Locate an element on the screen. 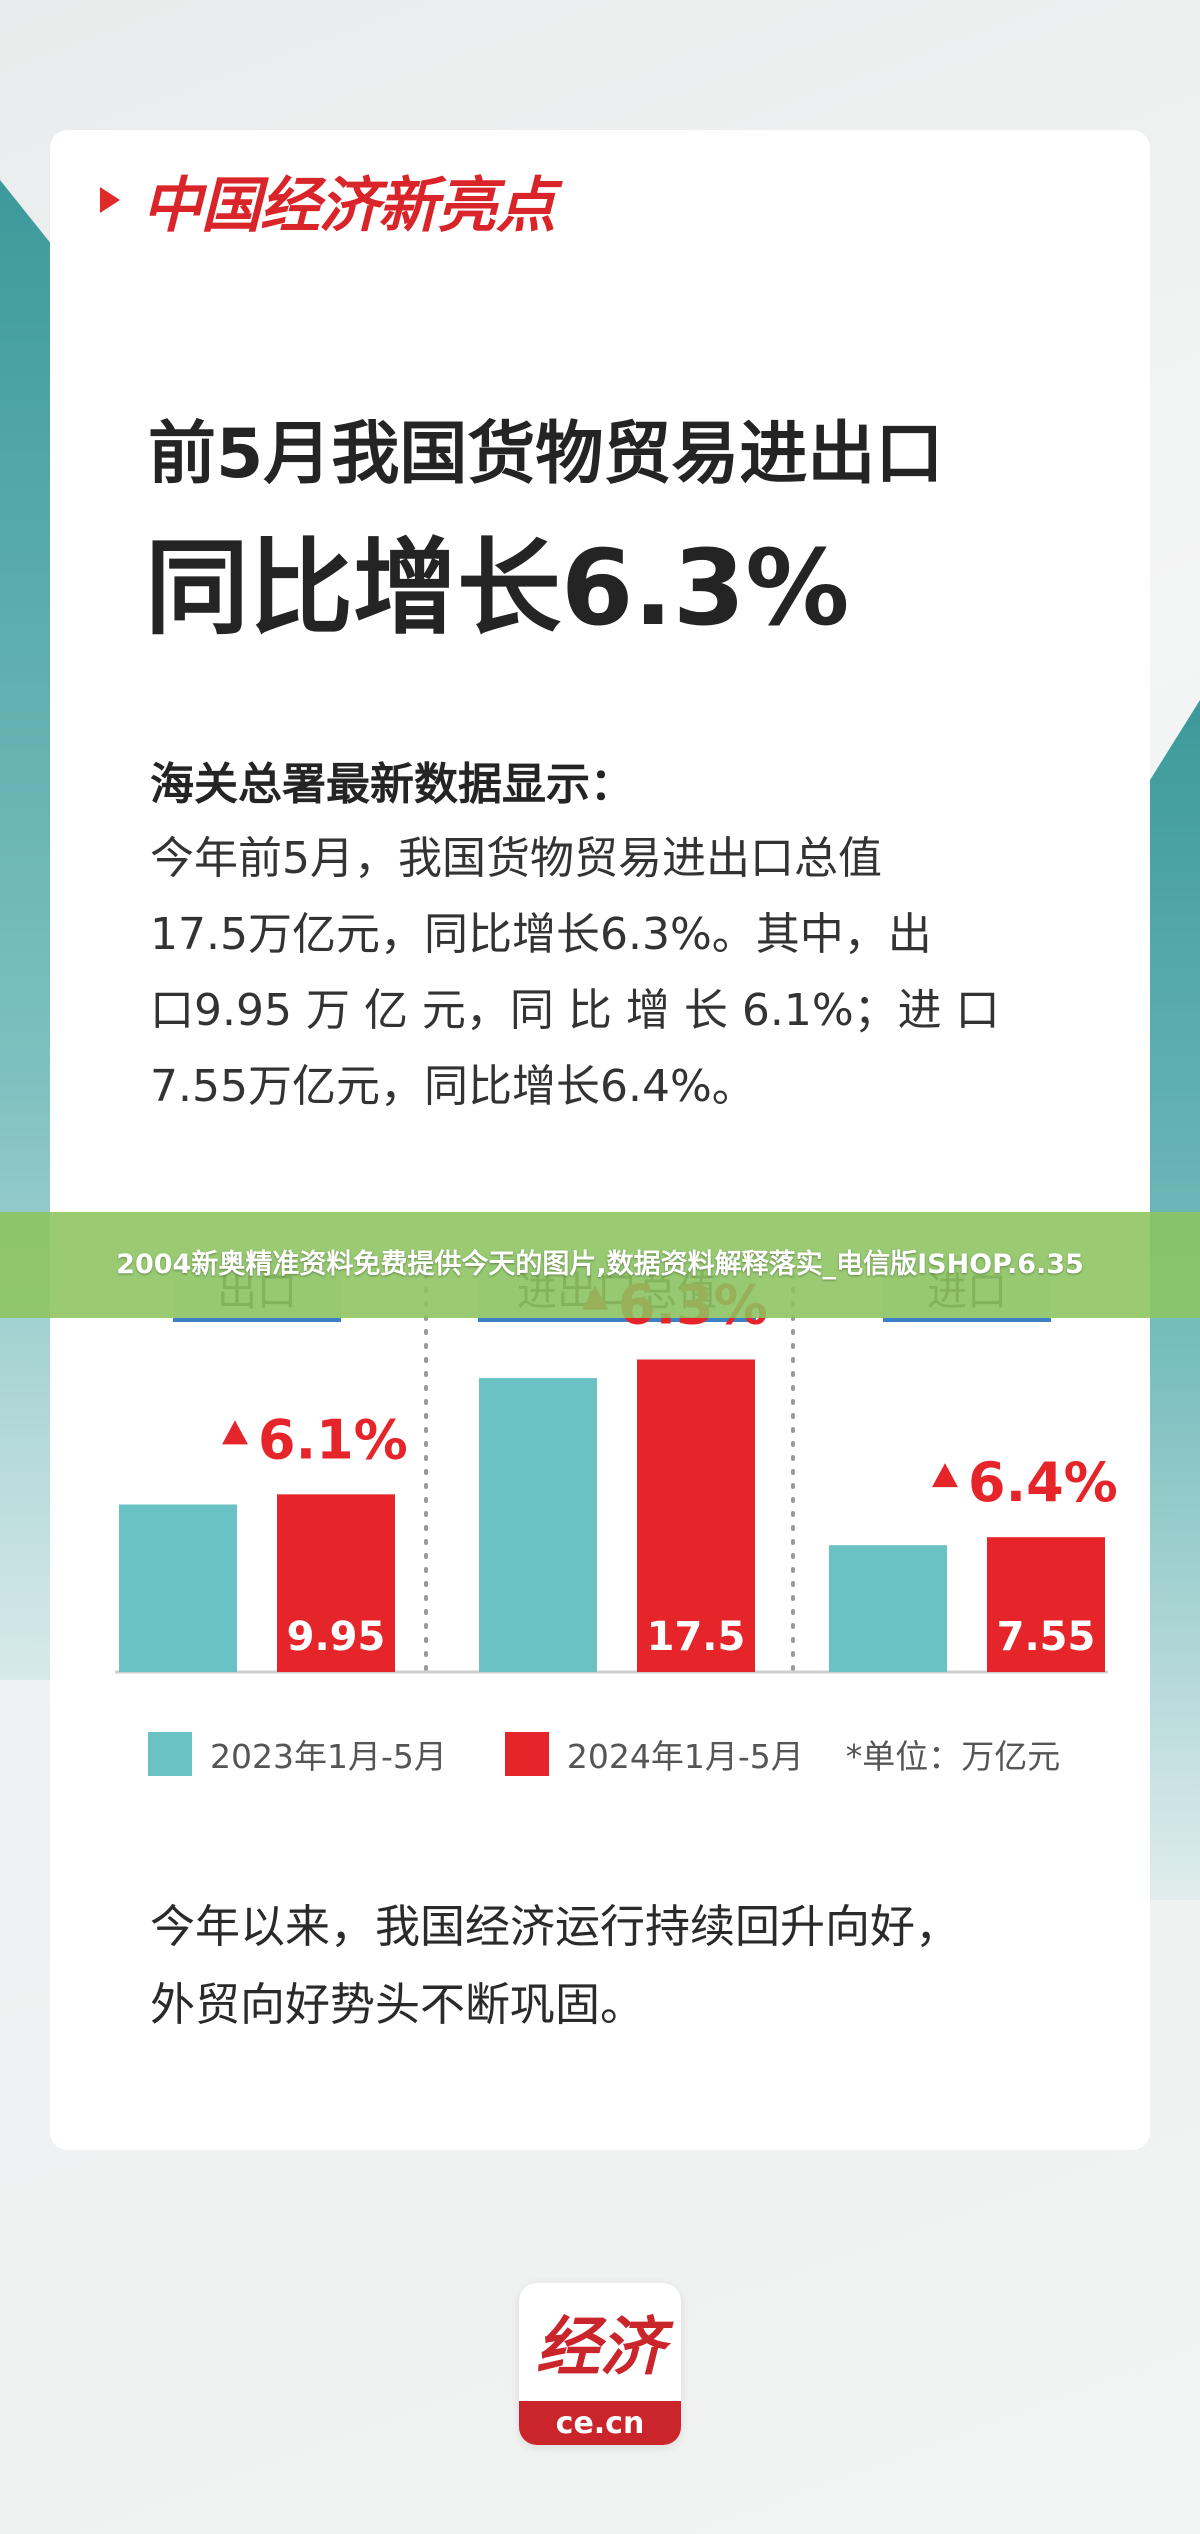 The image size is (1200, 2534). body-paragraph-line: 17.5万亿元，同比增长6.3%。其中，出 is located at coordinates (541, 934).